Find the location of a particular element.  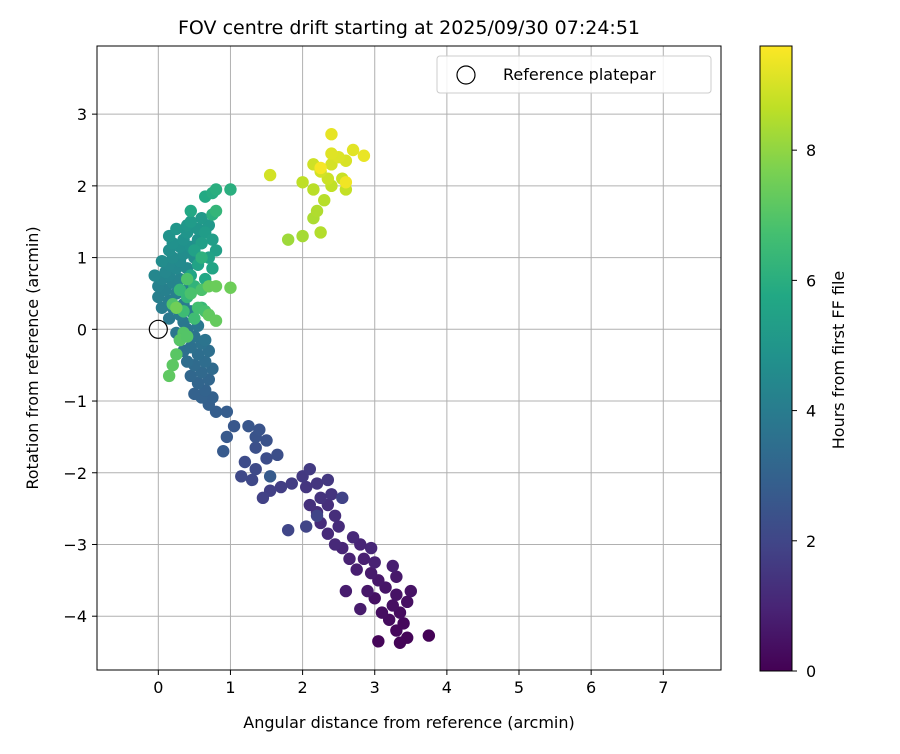

y-tick-label: 1 is located at coordinates (82, 258).